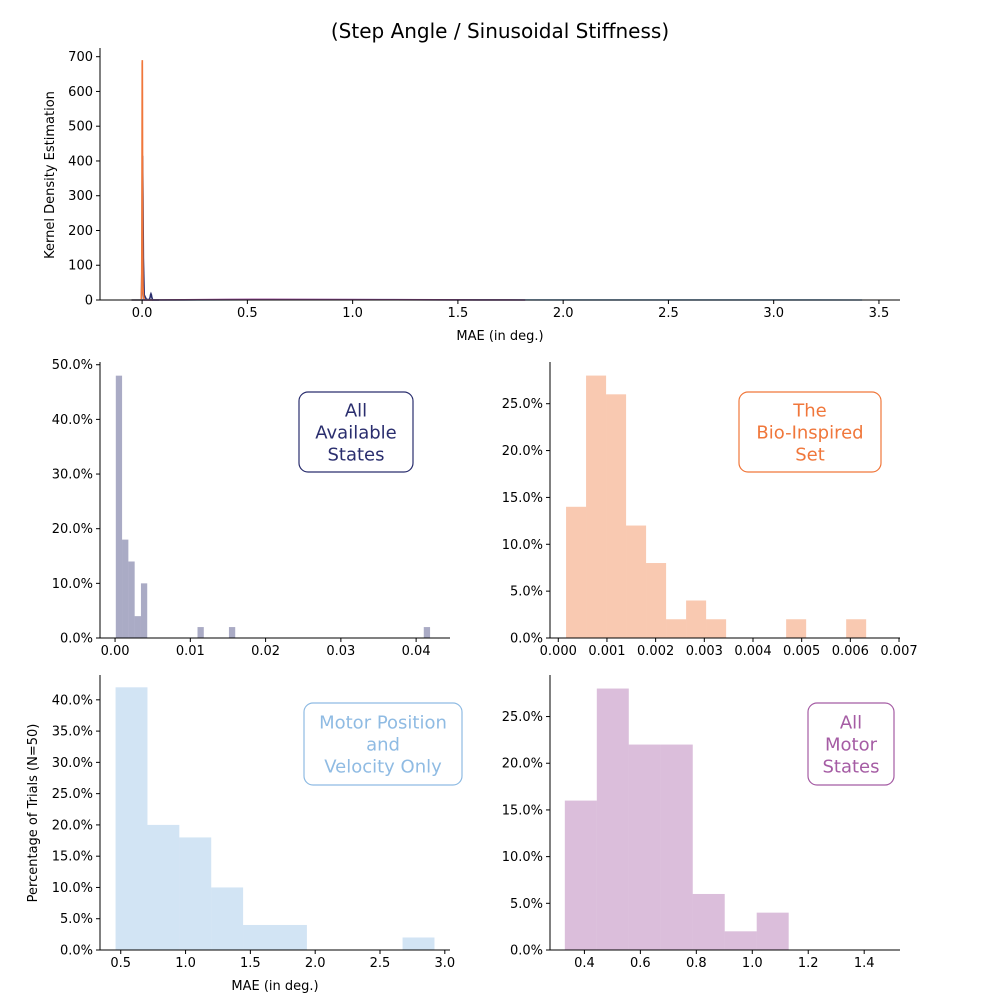 This screenshot has height=1000, width=1000. I want to click on hist-bio-inspired-annotation-line: The, so click(809, 411).